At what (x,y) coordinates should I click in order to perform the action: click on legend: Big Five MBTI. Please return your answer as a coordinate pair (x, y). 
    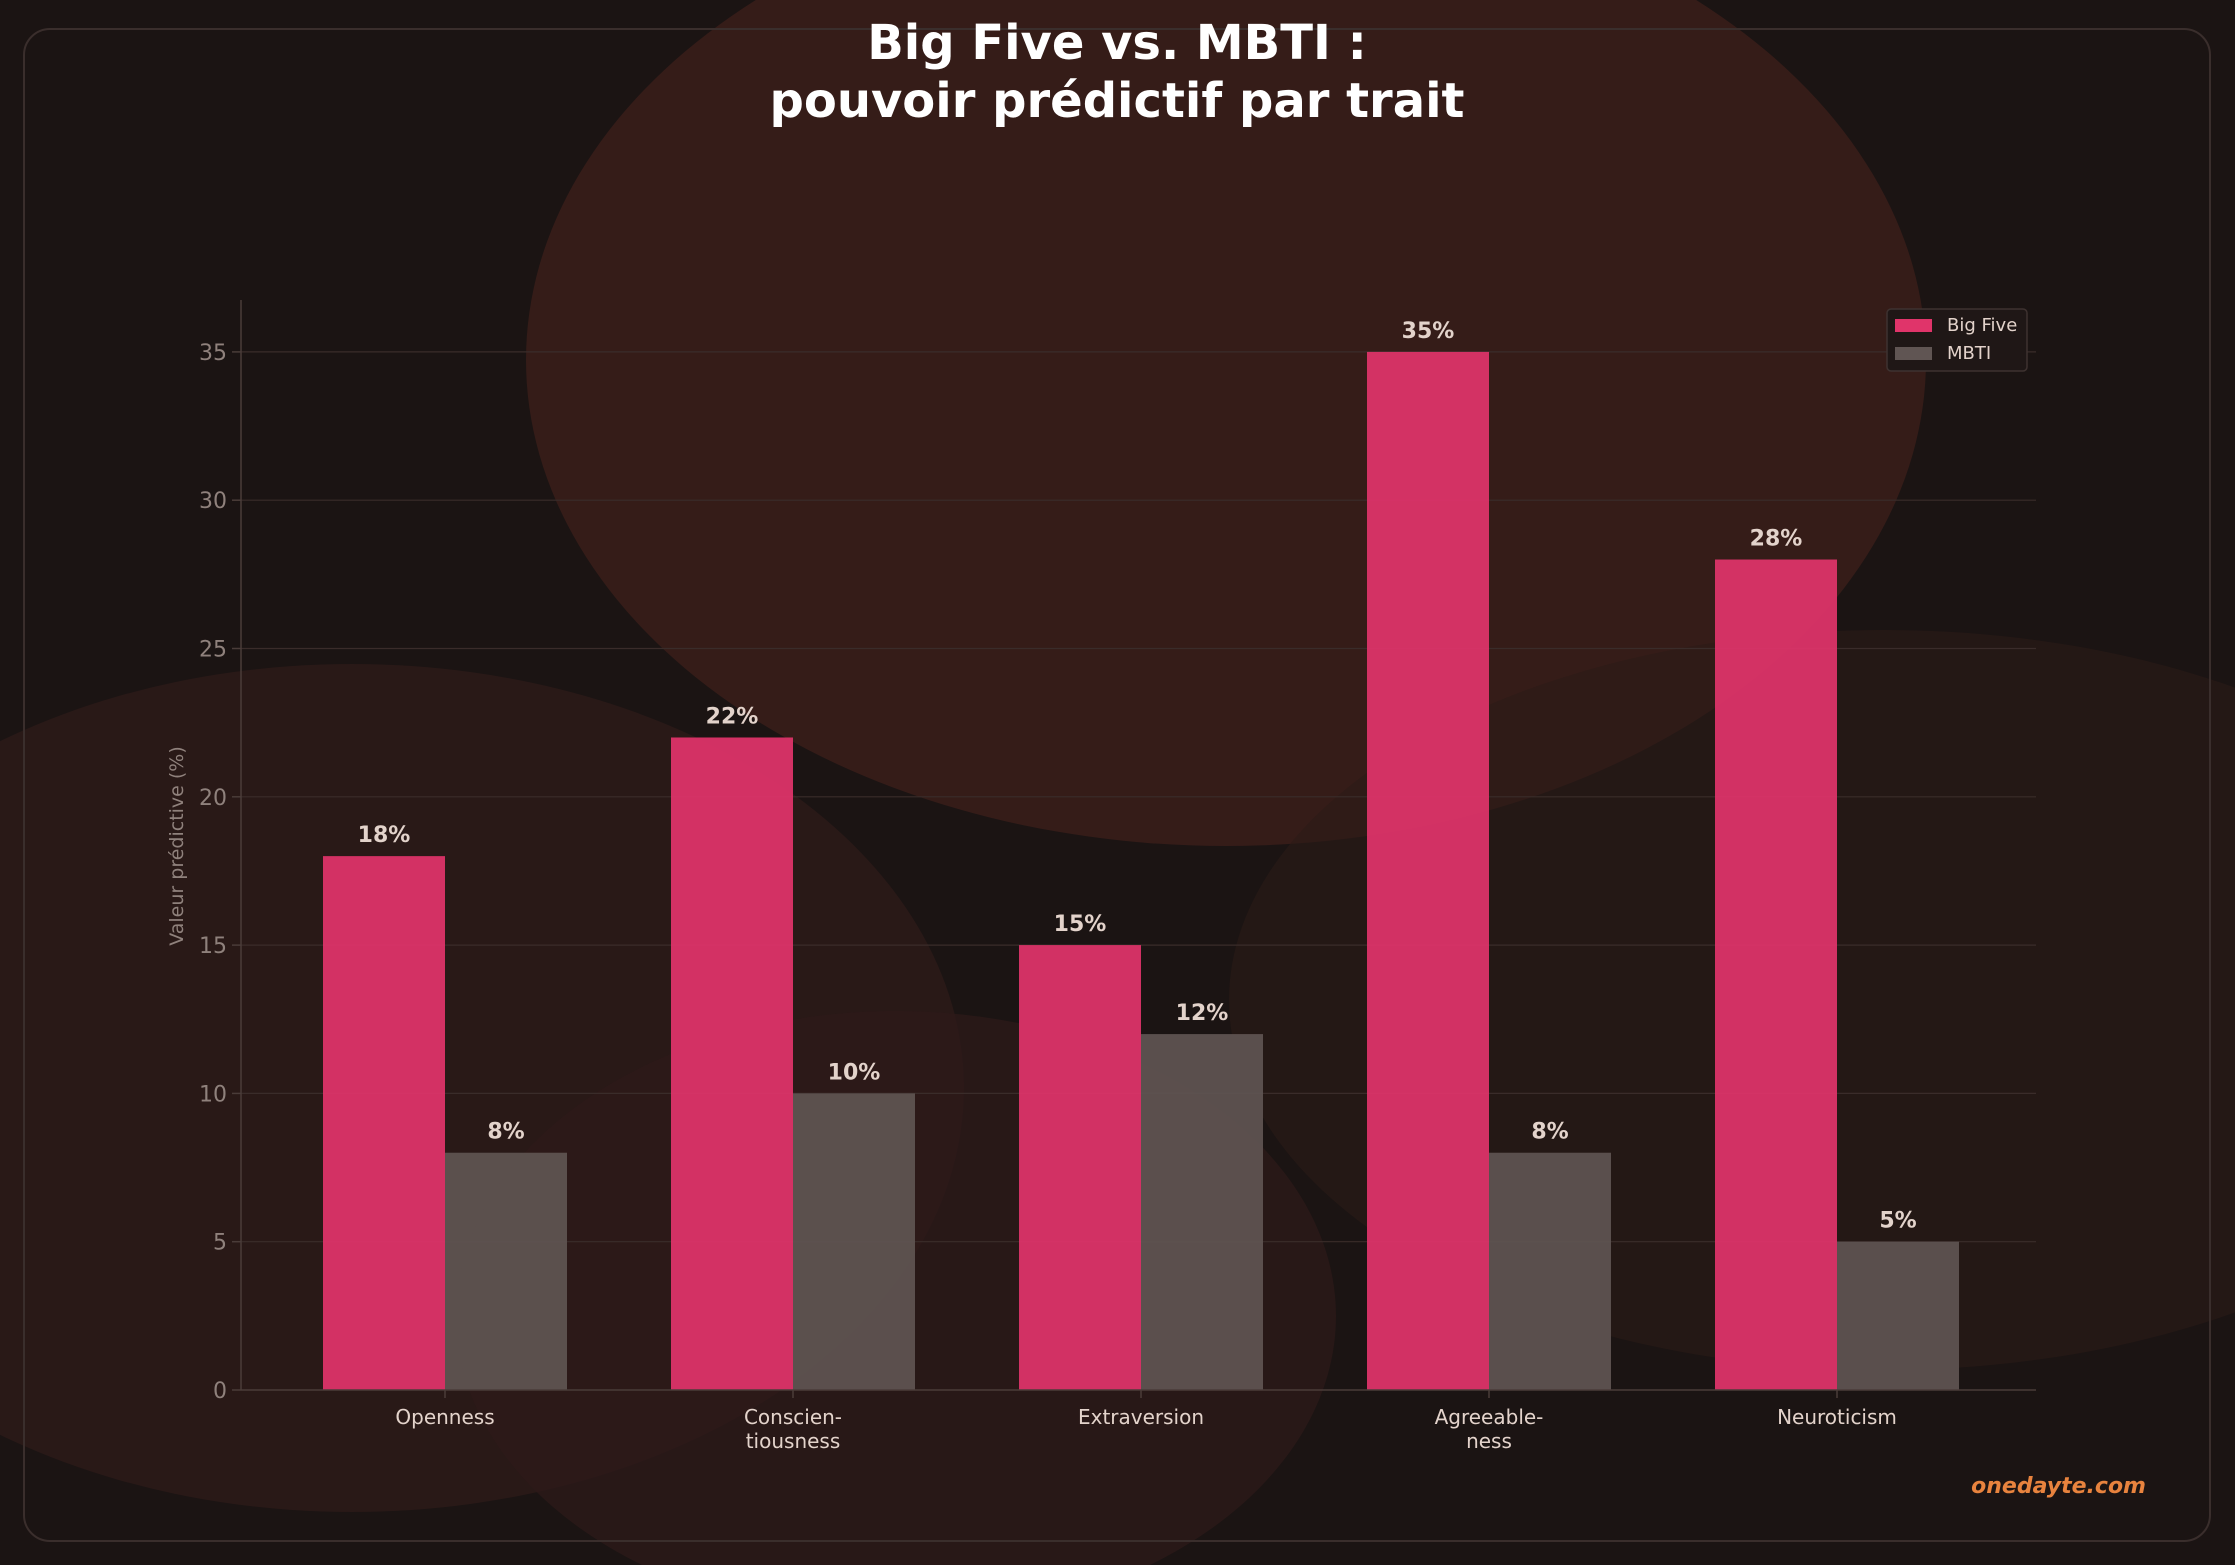
    Looking at the image, I should click on (1957, 340).